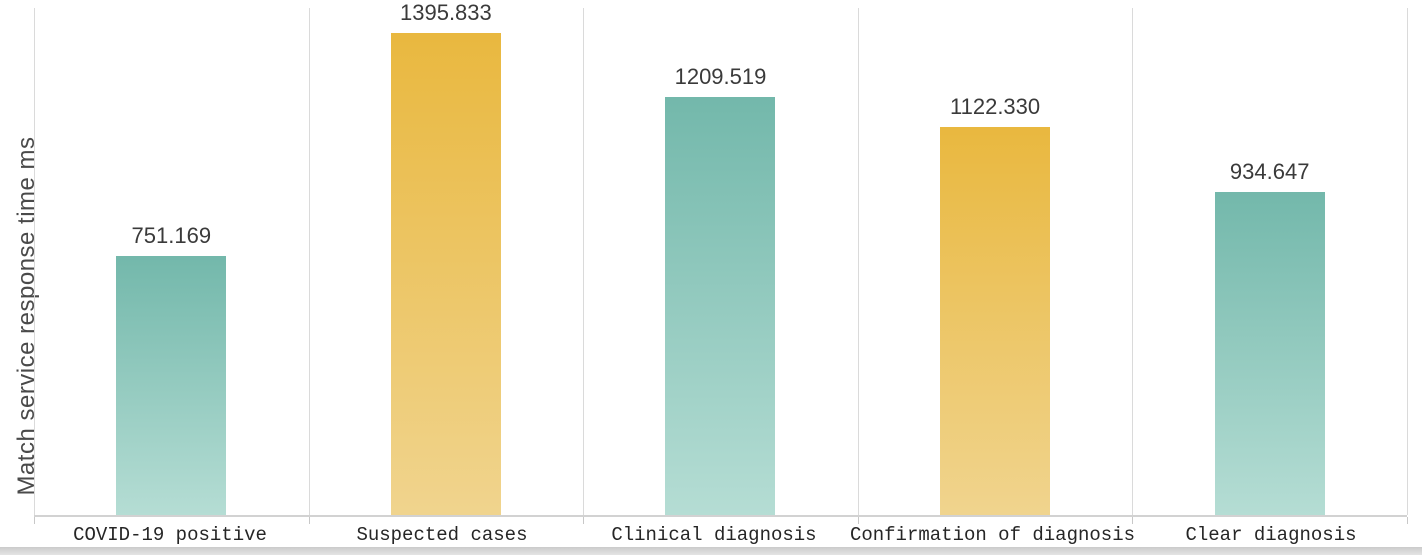  I want to click on category-label-clinical-diagnosis: Clinical diagnosis, so click(714, 535).